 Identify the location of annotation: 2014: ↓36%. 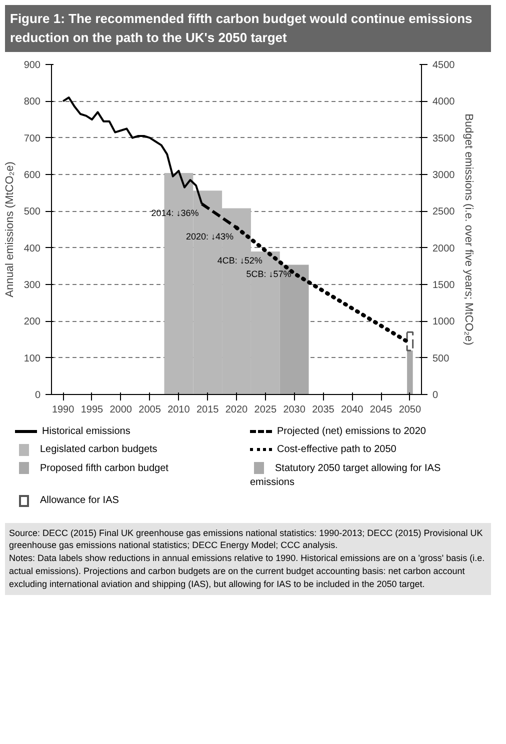
(175, 213).